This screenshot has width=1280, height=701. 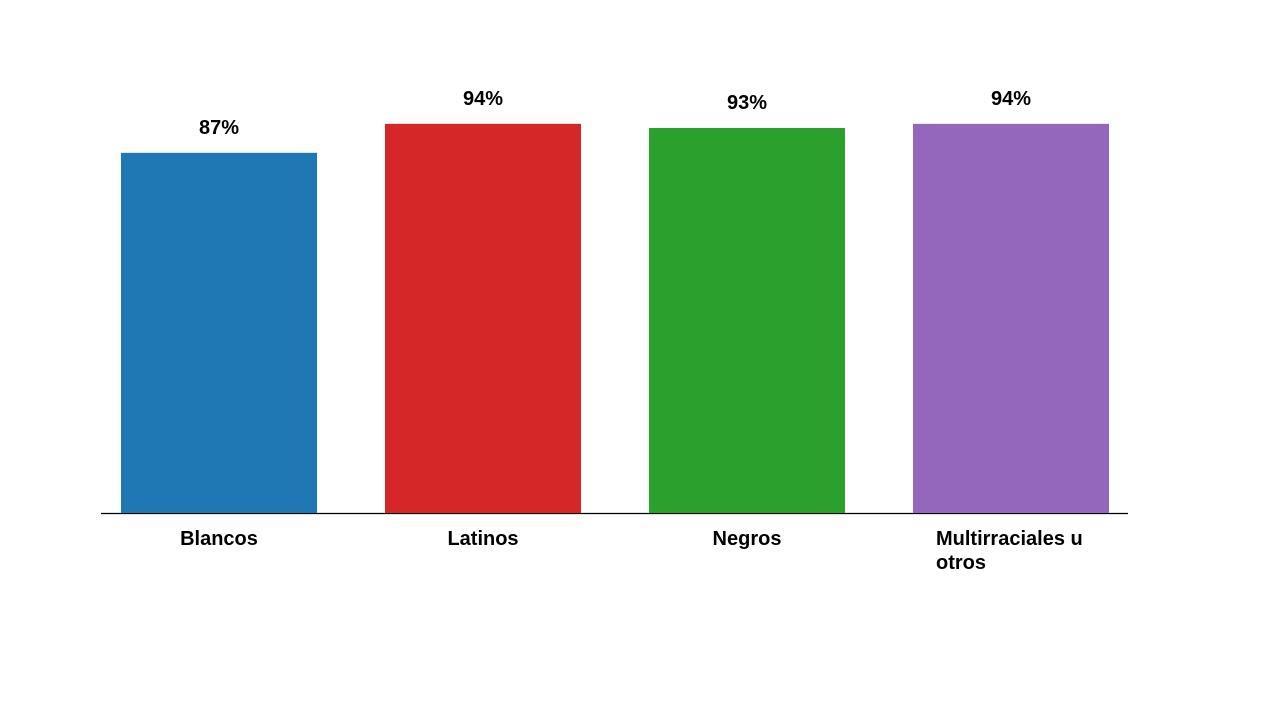 What do you see at coordinates (219, 127) in the screenshot?
I see `value-label: 87%` at bounding box center [219, 127].